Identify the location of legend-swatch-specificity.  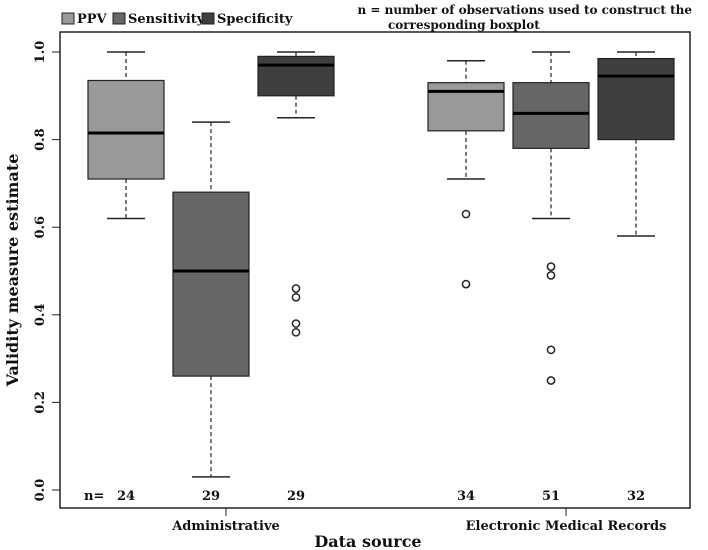
(208, 18).